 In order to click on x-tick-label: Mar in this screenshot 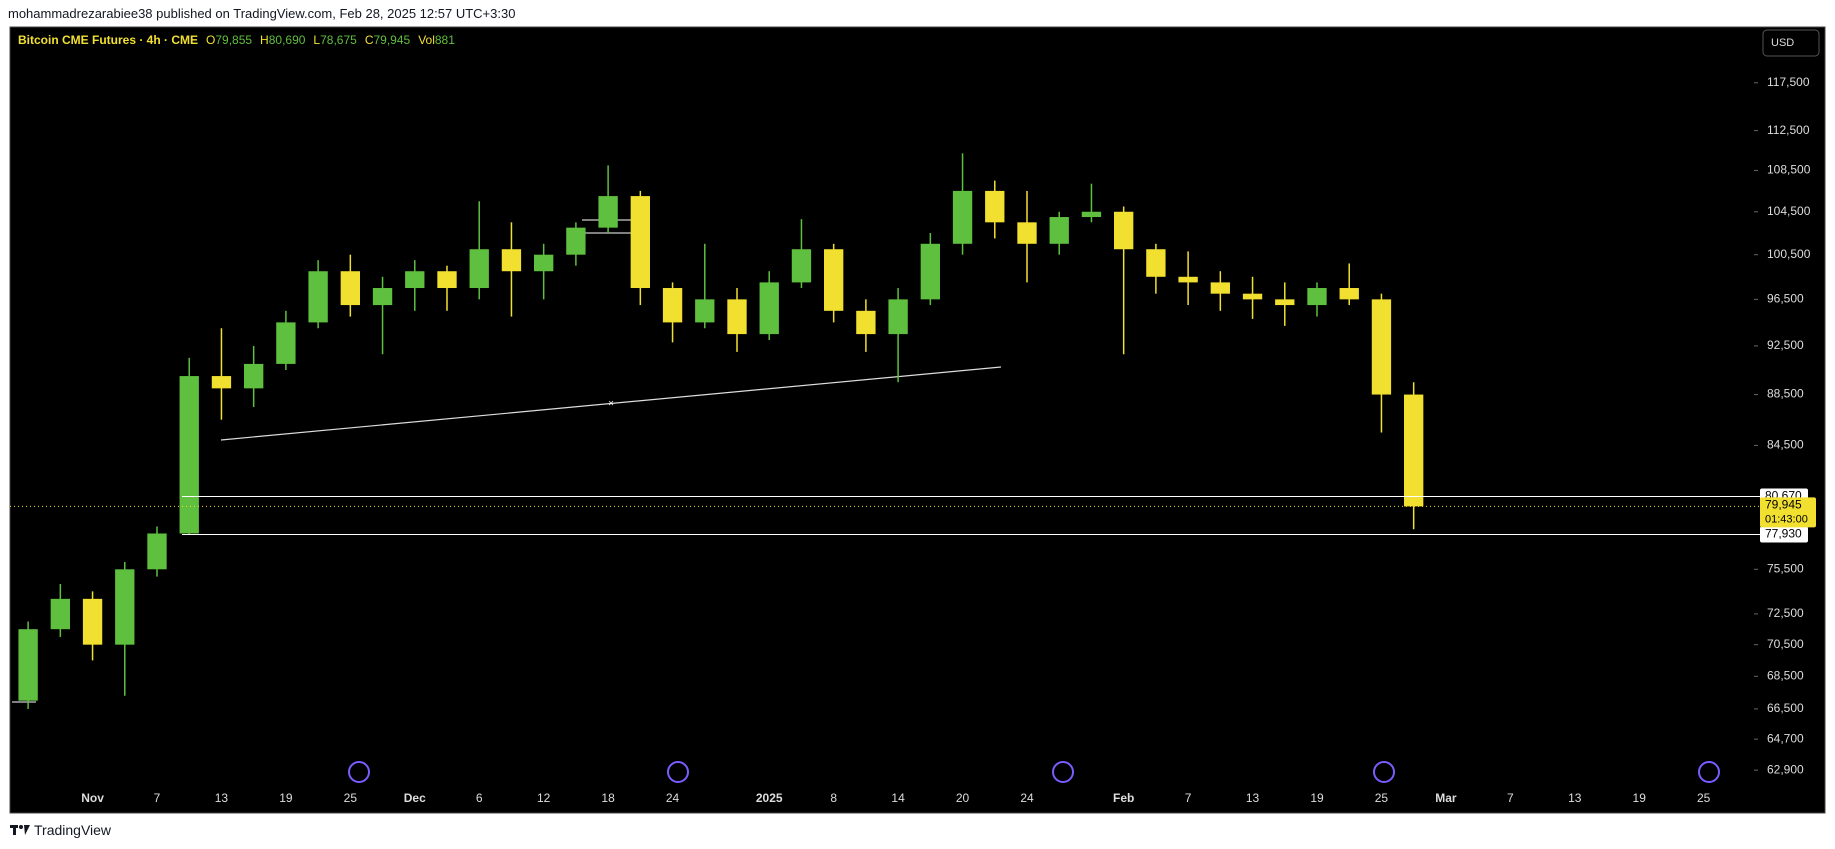, I will do `click(1446, 798)`.